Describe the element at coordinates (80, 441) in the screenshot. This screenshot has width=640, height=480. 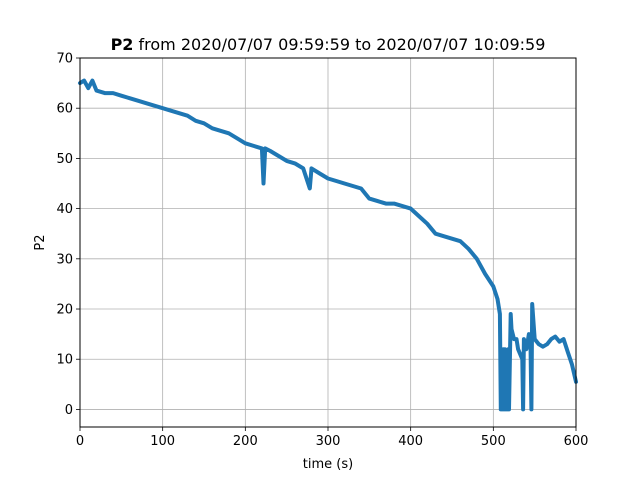
I see `x-tick-label: 0` at that location.